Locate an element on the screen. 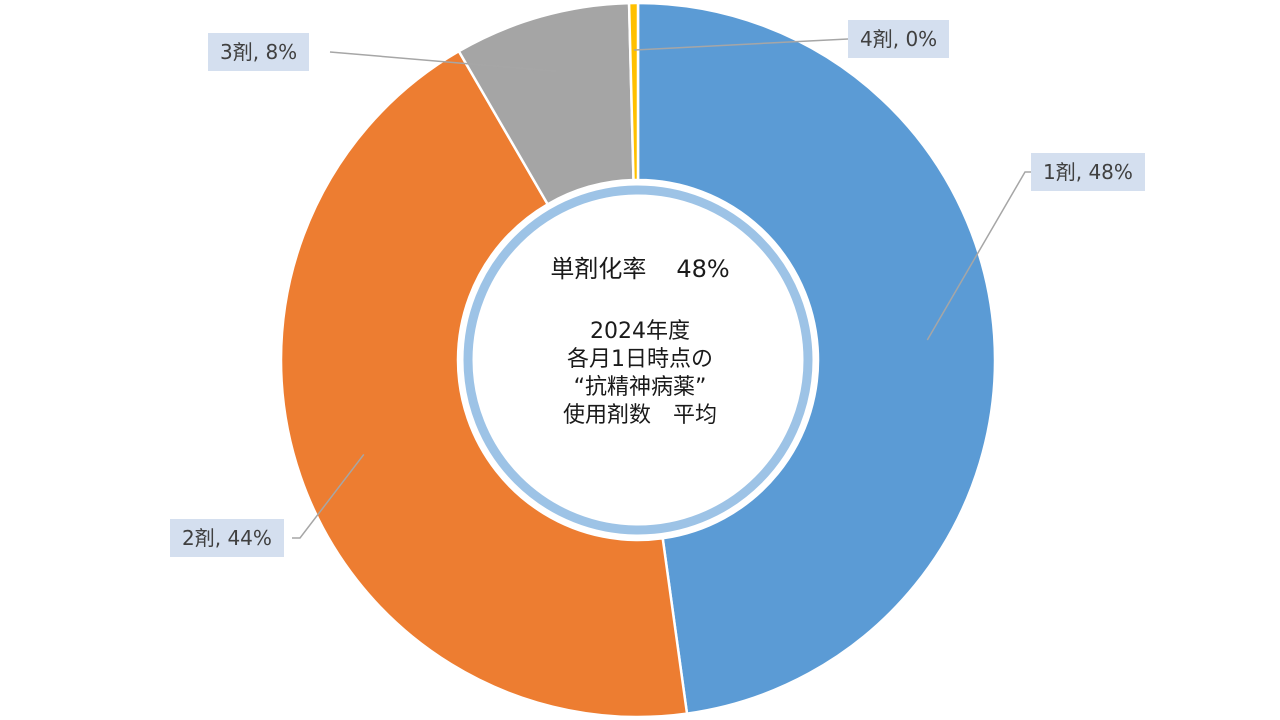  data-label-3-drugs: 3剤, 8% is located at coordinates (259, 52).